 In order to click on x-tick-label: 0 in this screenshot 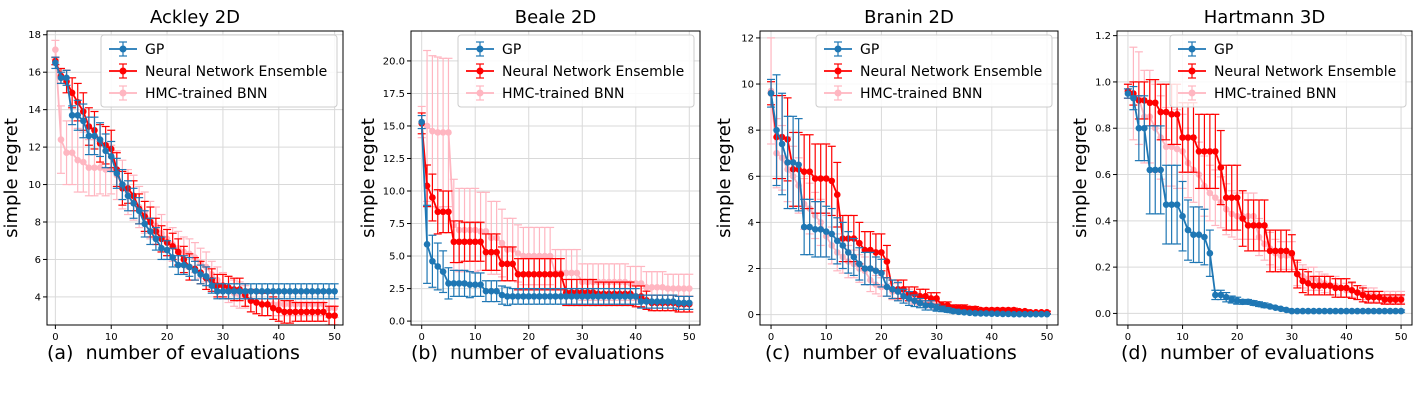, I will do `click(422, 337)`.